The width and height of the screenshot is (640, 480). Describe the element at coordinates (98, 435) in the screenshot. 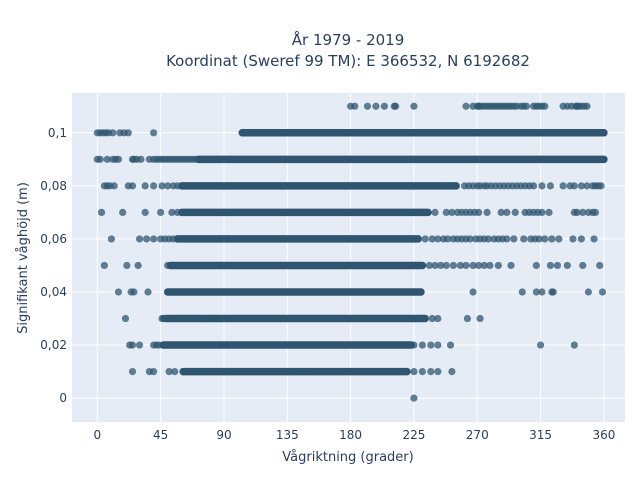

I see `x-tick-label: 0` at that location.